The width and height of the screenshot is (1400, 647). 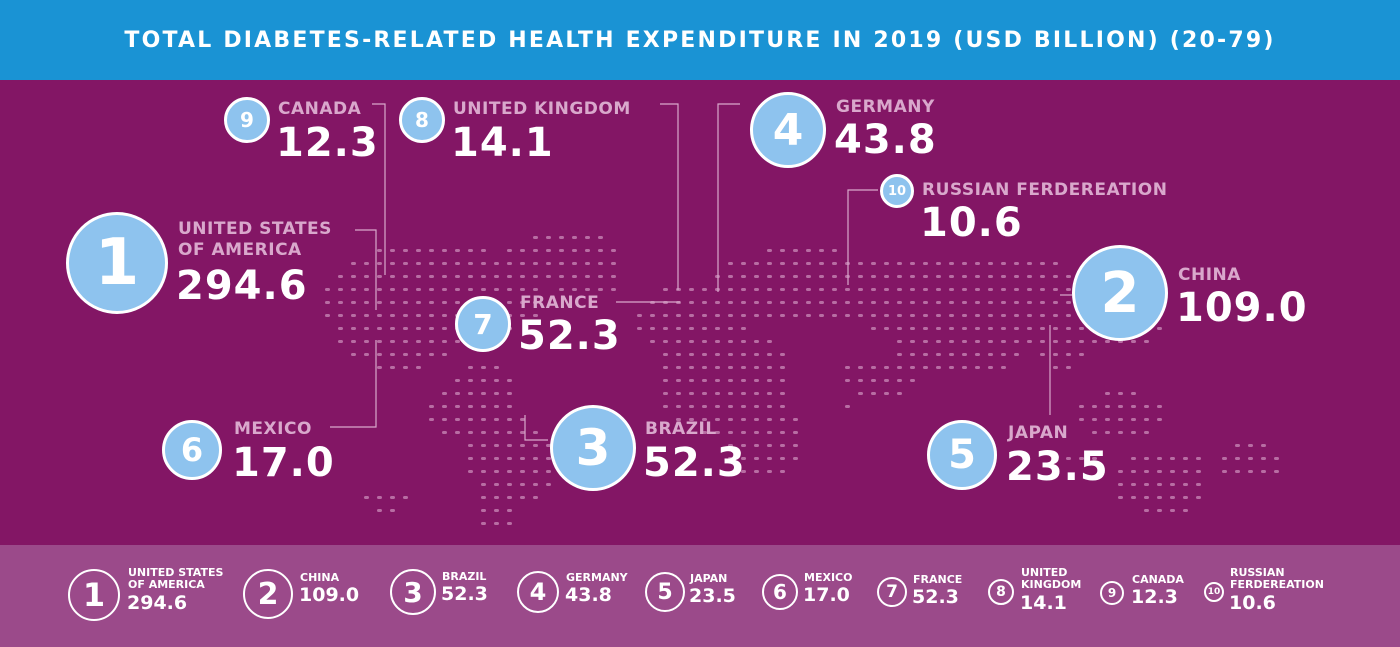 I want to click on country-name-germany: GERMANY, so click(x=885, y=107).